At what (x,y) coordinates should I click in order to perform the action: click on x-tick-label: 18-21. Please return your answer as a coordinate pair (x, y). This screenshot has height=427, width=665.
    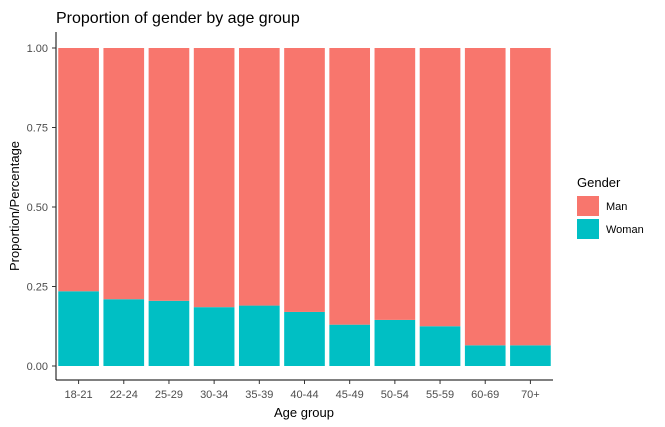
    Looking at the image, I should click on (79, 395).